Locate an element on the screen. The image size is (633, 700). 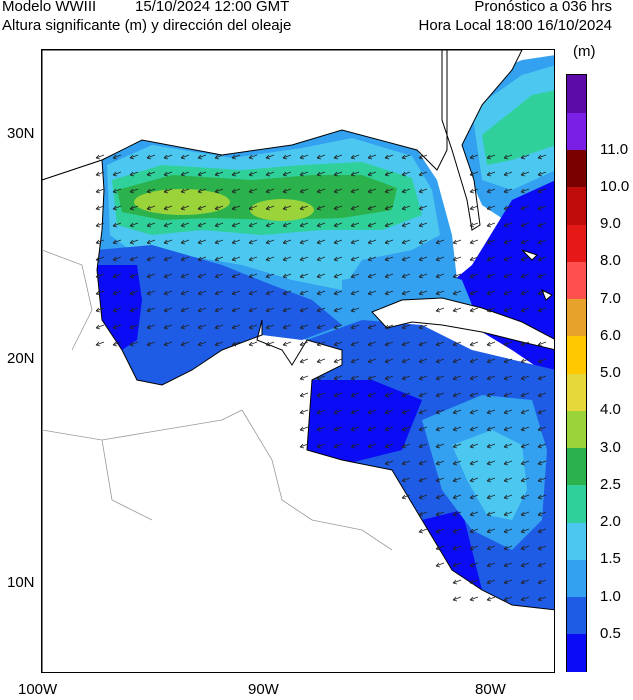
colorbar-label: 10.0 is located at coordinates (615, 186).